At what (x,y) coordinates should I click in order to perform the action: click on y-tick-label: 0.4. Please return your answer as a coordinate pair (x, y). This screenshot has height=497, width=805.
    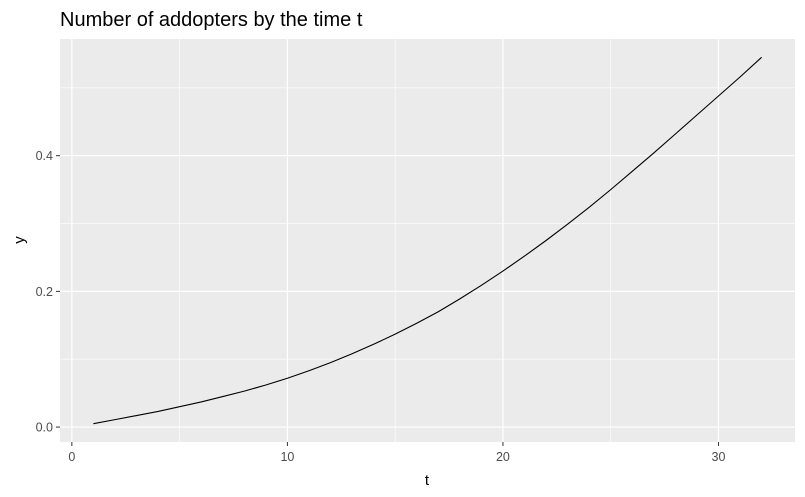
    Looking at the image, I should click on (44, 156).